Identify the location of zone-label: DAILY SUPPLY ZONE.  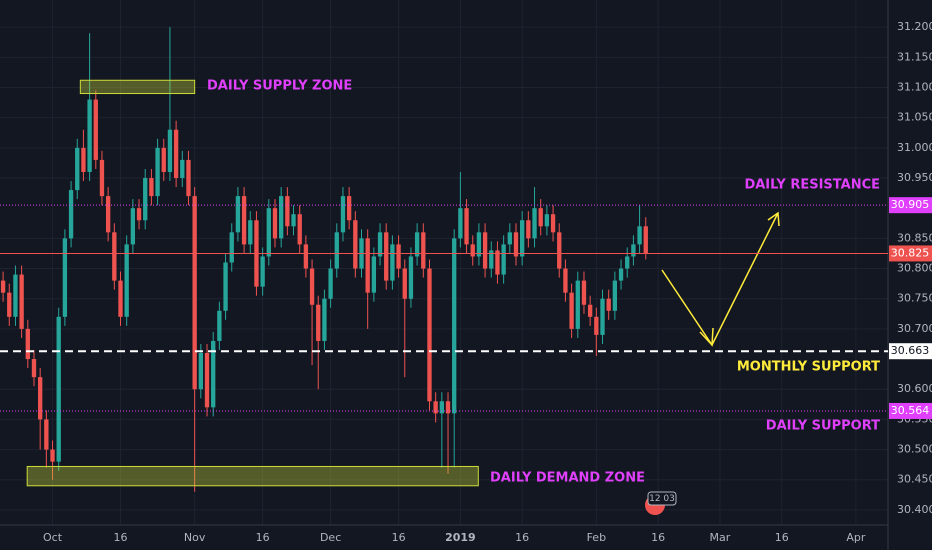
(279, 86).